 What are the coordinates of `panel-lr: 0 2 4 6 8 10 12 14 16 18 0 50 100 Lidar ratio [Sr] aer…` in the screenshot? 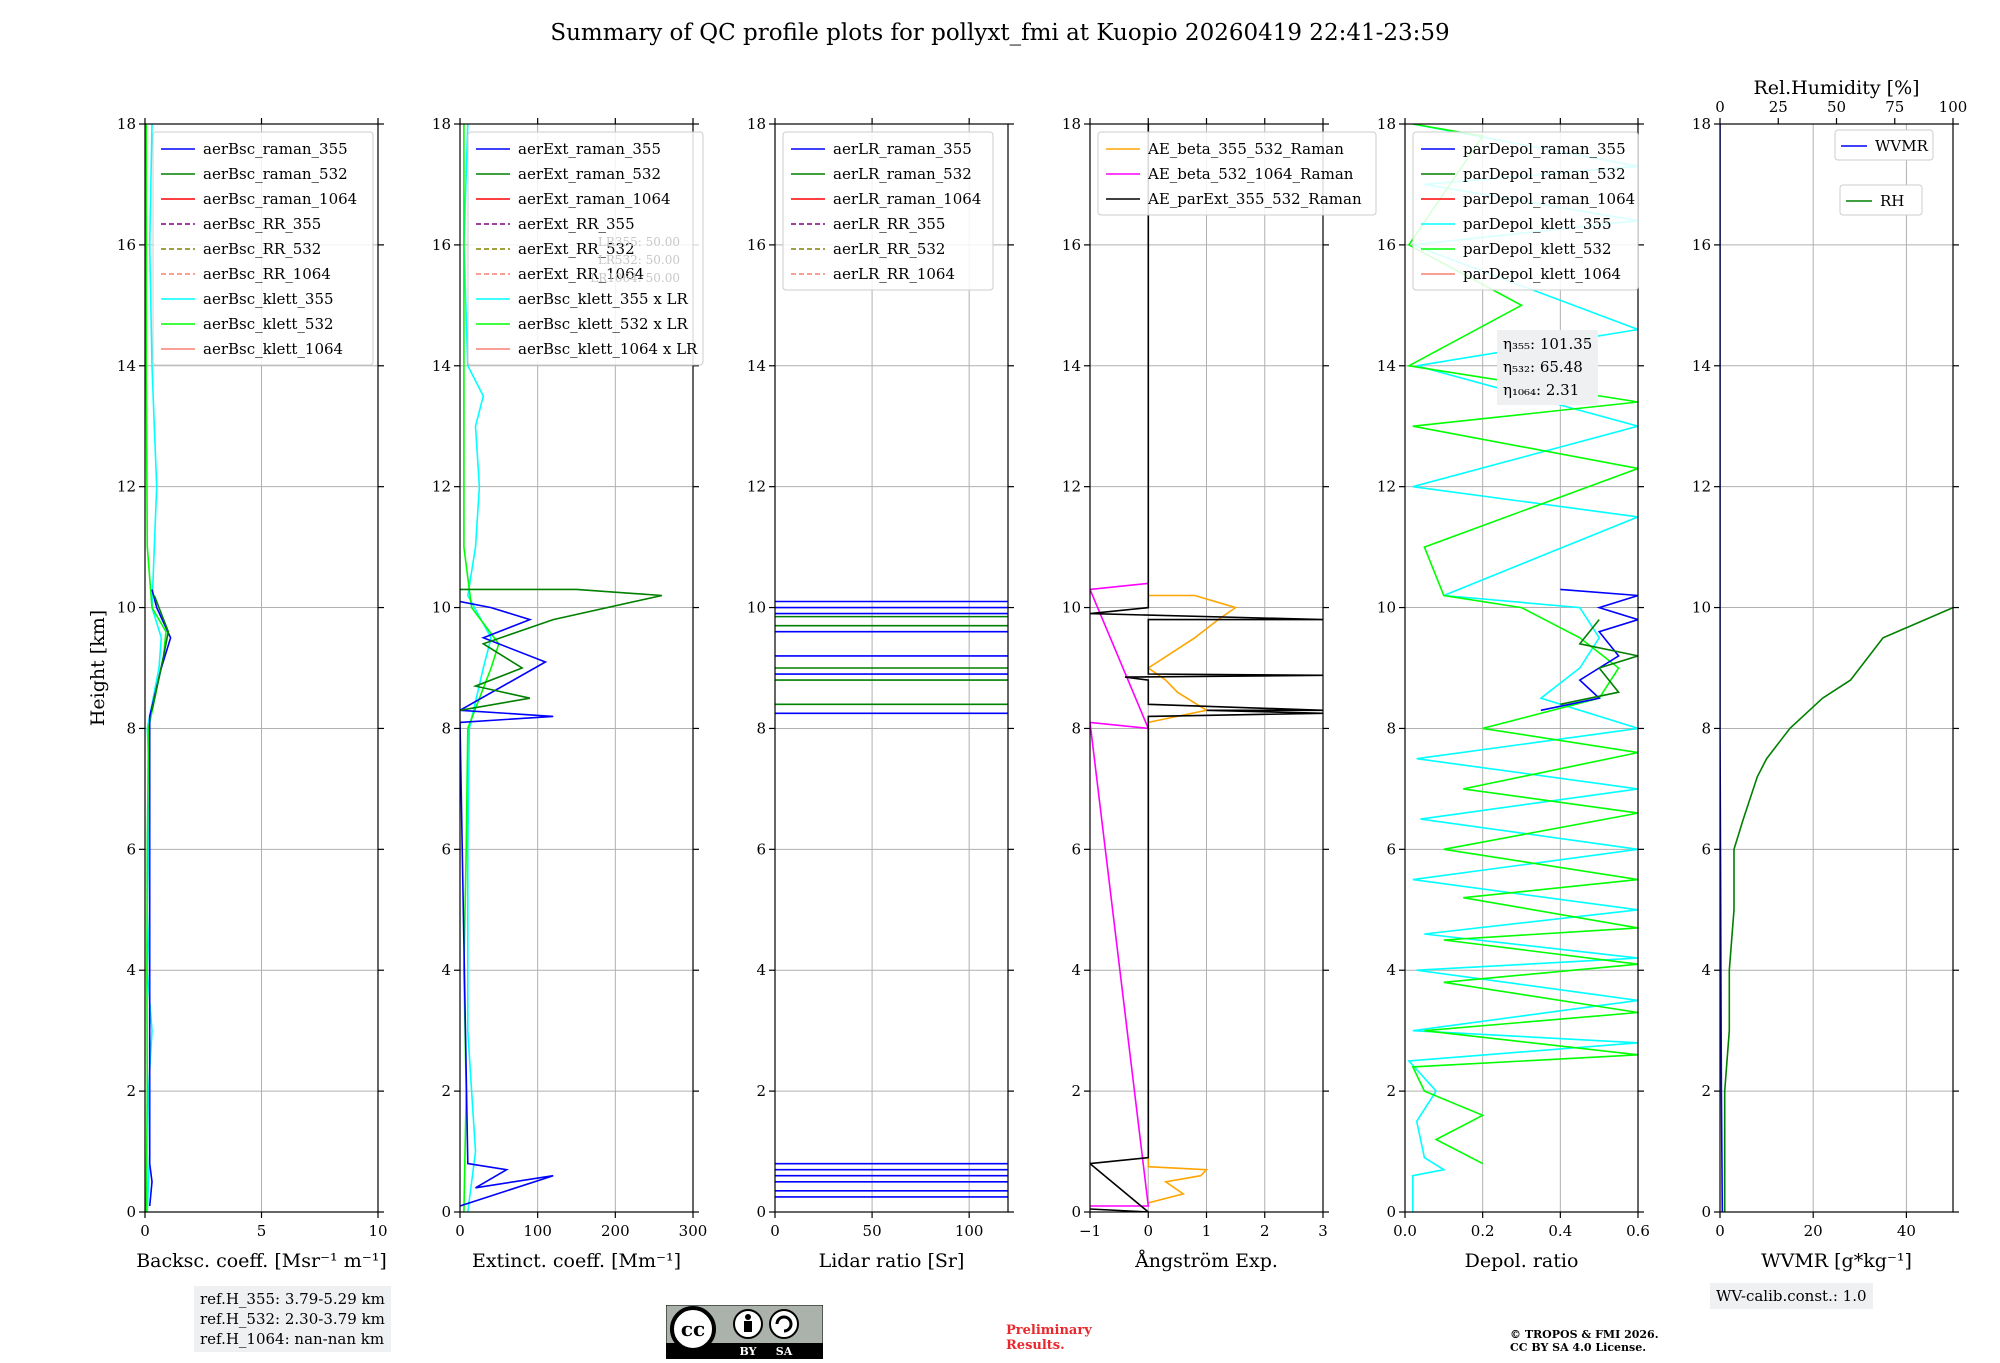 It's located at (880, 693).